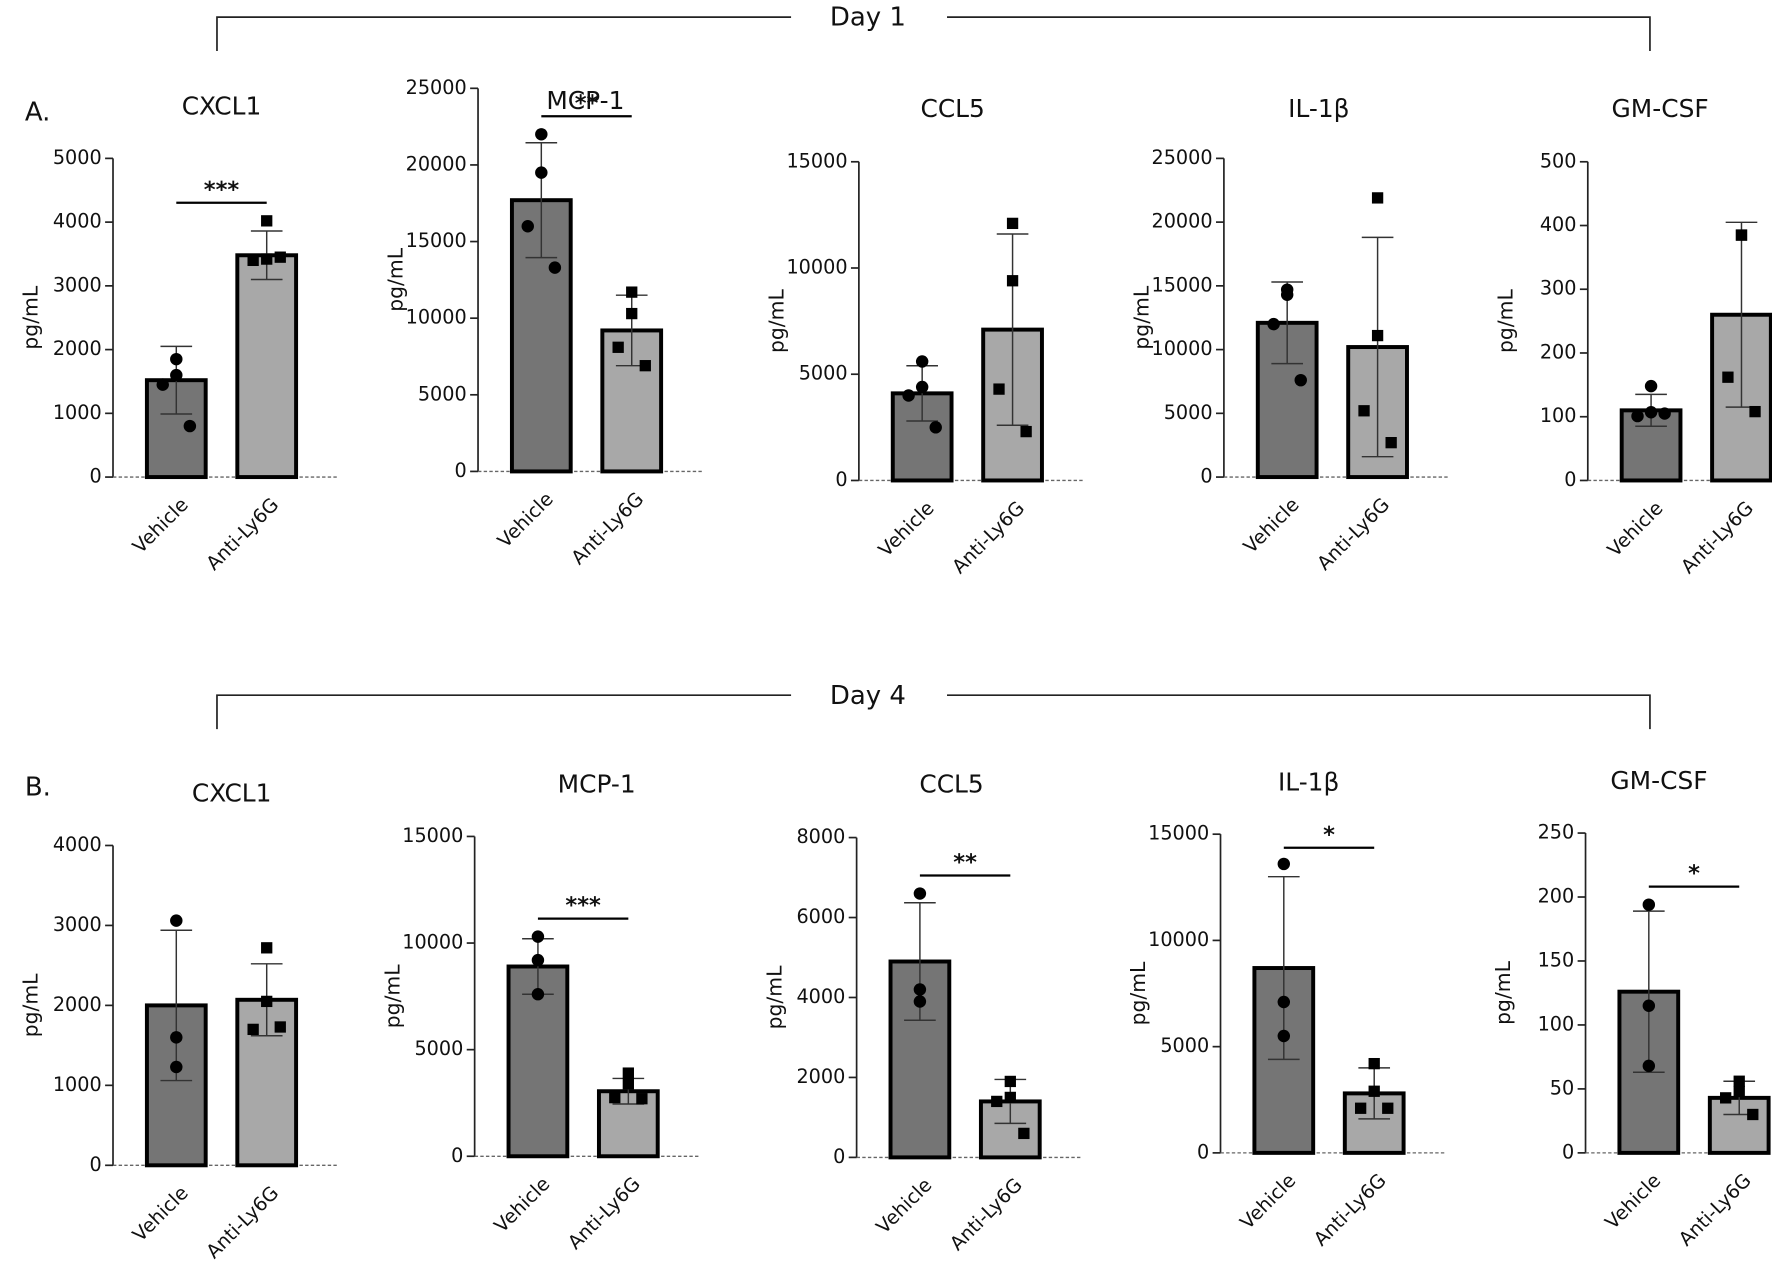 The height and width of the screenshot is (1283, 1772). I want to click on bracket, so click(504, 712).